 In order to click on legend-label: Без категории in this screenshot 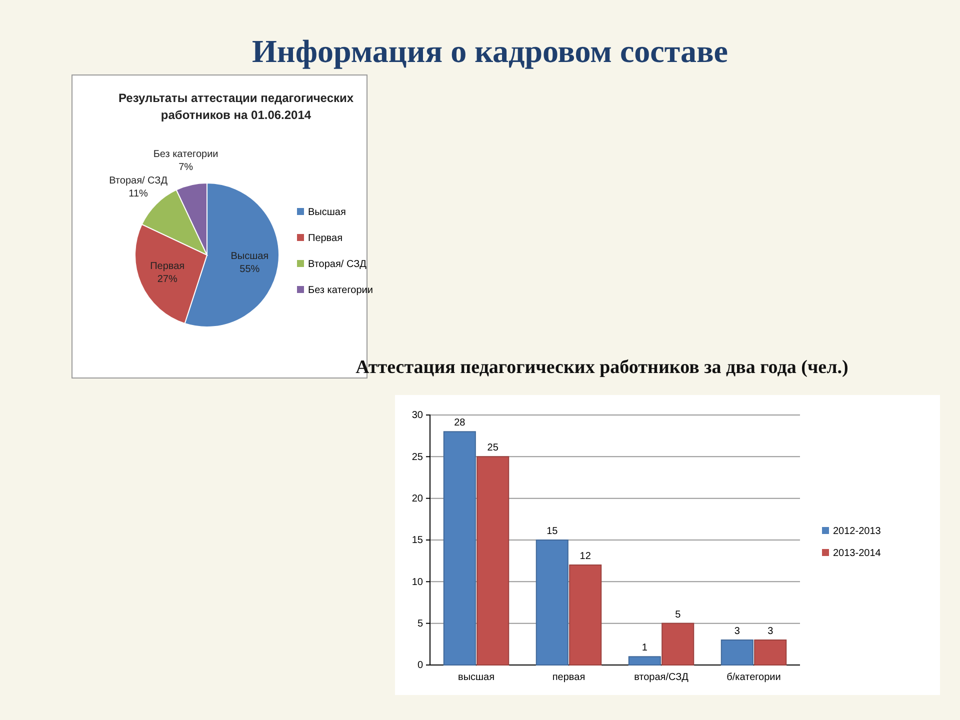, I will do `click(340, 290)`.